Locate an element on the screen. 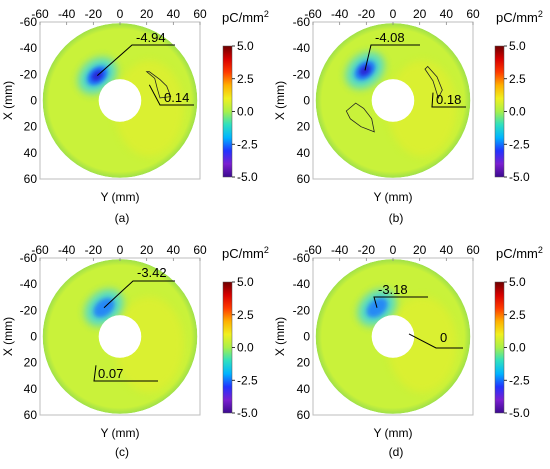 This screenshot has height=469, width=550. annotation-label: -4.08 is located at coordinates (390, 37).